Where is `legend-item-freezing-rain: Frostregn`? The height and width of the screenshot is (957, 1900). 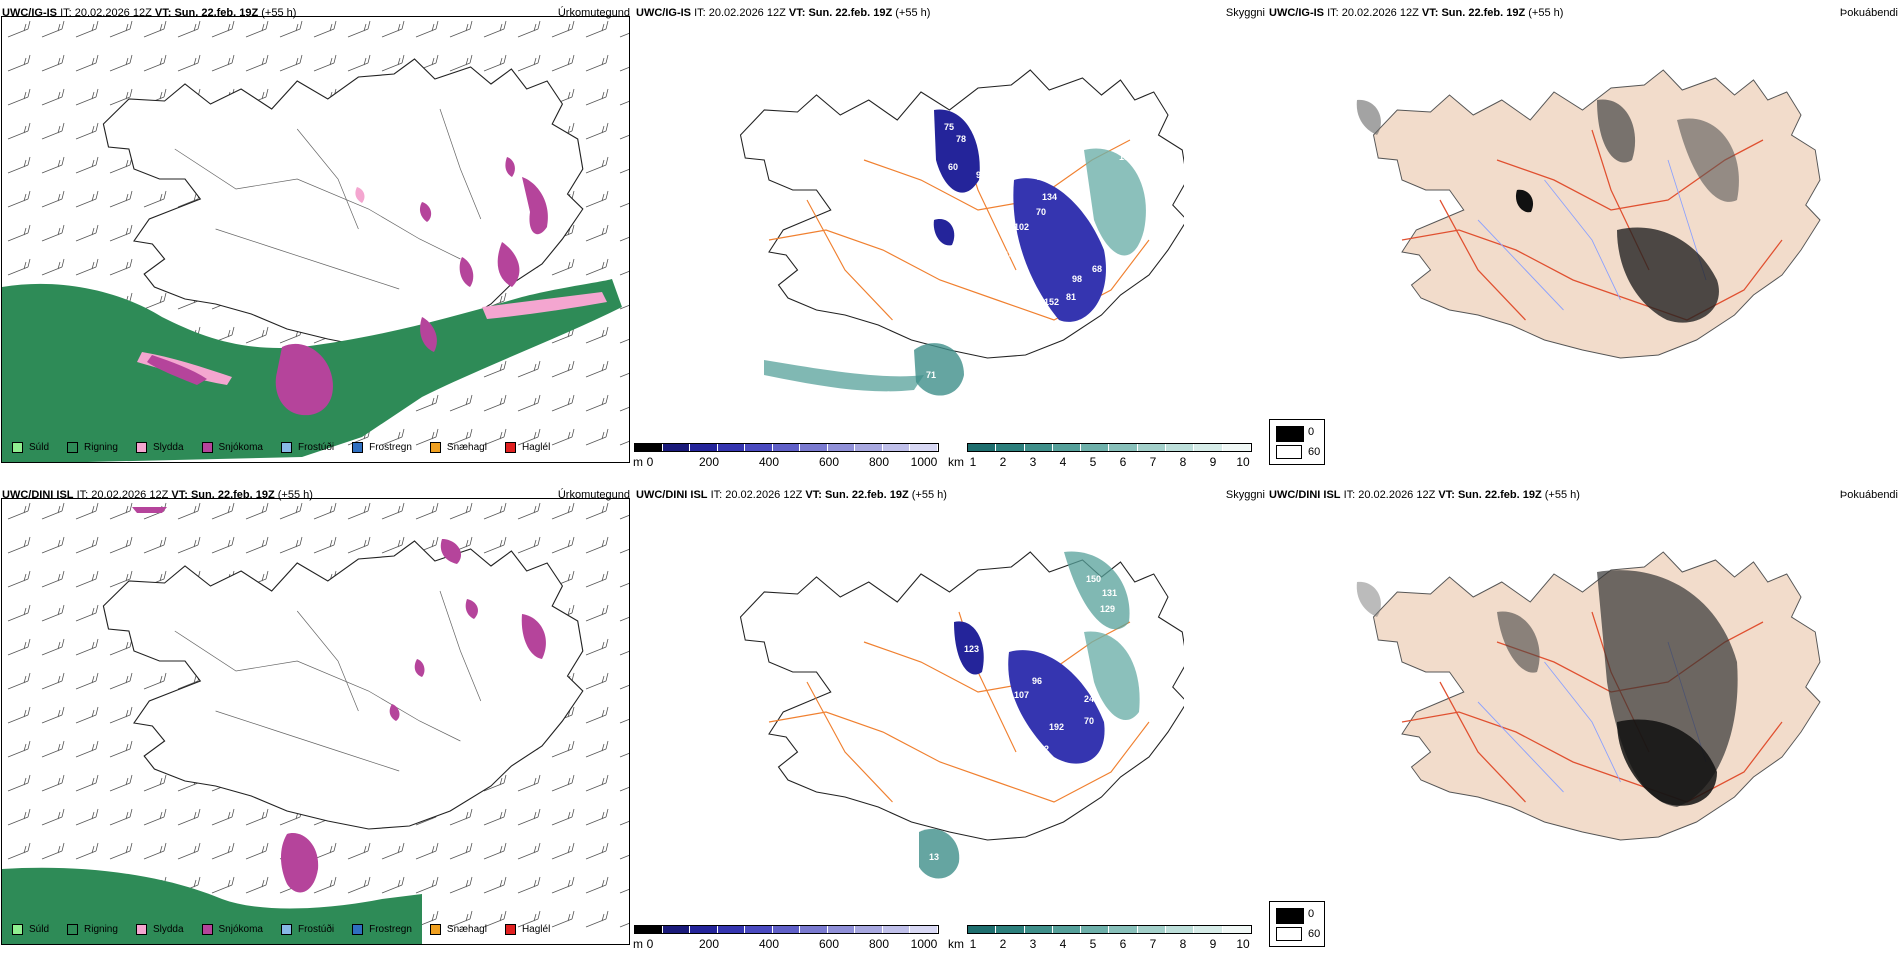
legend-item-freezing-rain: Frostregn is located at coordinates (378, 929).